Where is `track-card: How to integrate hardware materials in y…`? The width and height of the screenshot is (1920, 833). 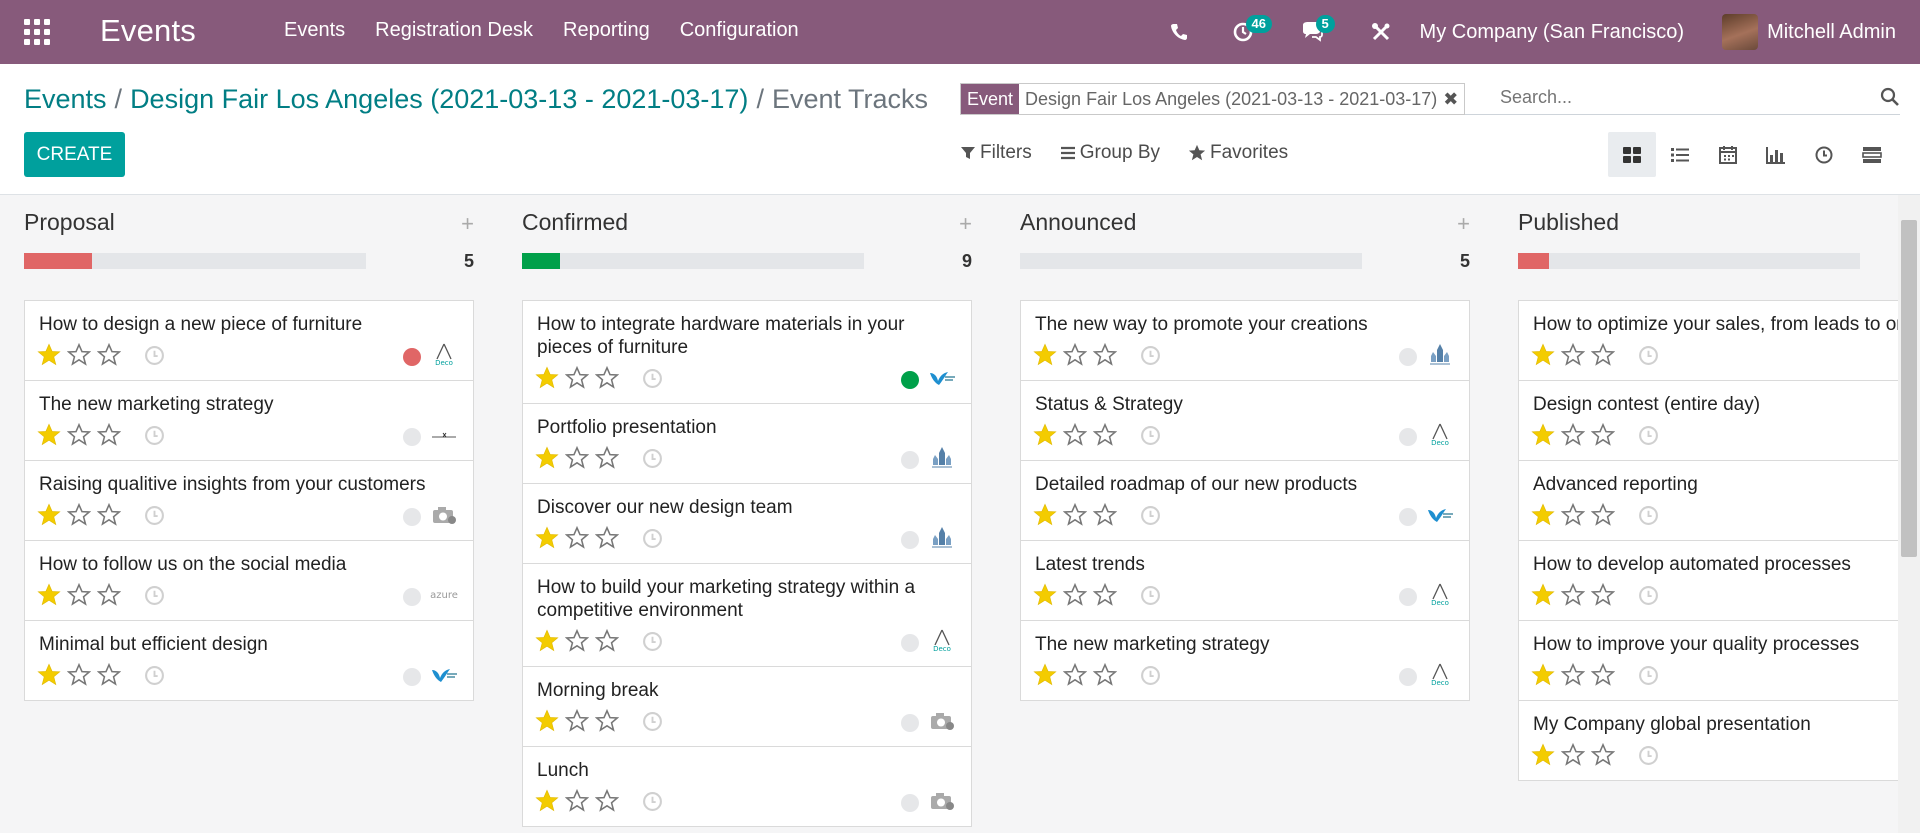
track-card: How to integrate hardware materials in y… is located at coordinates (747, 352).